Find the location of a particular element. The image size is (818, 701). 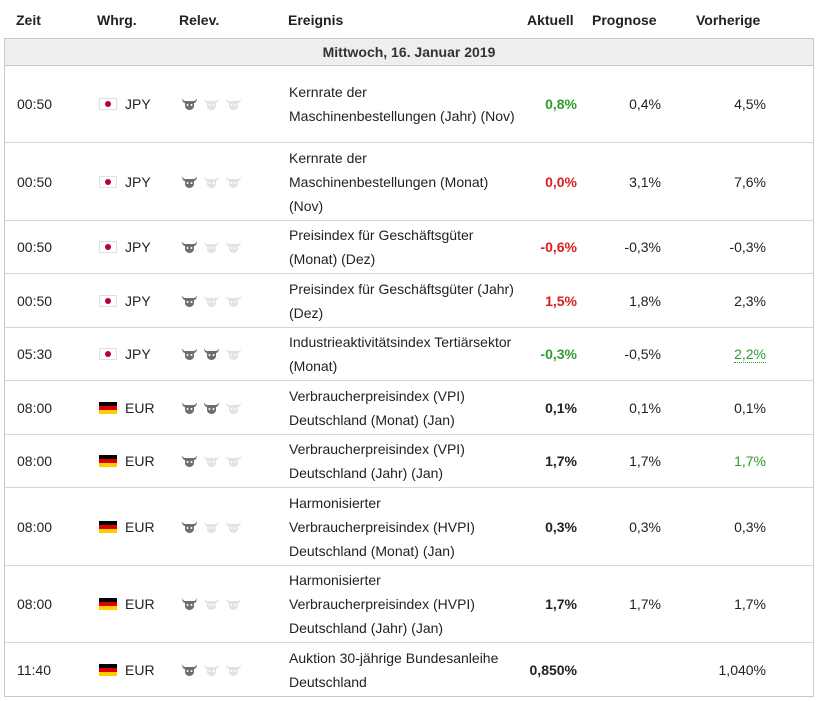

previous-value: 1,7% is located at coordinates (725, 461).